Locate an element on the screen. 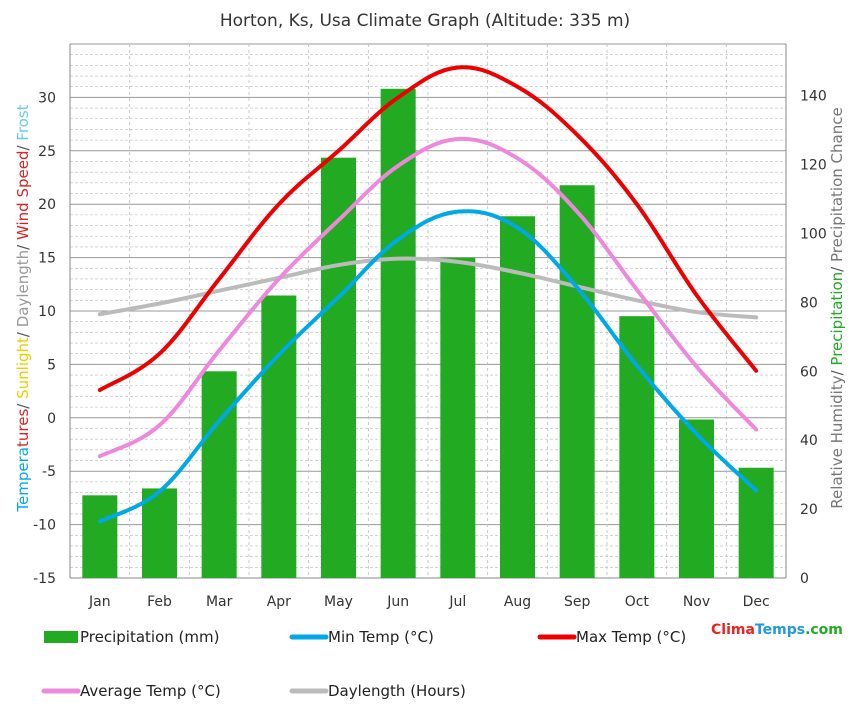 The width and height of the screenshot is (851, 719). y-right-tick-label: 100 is located at coordinates (813, 234).